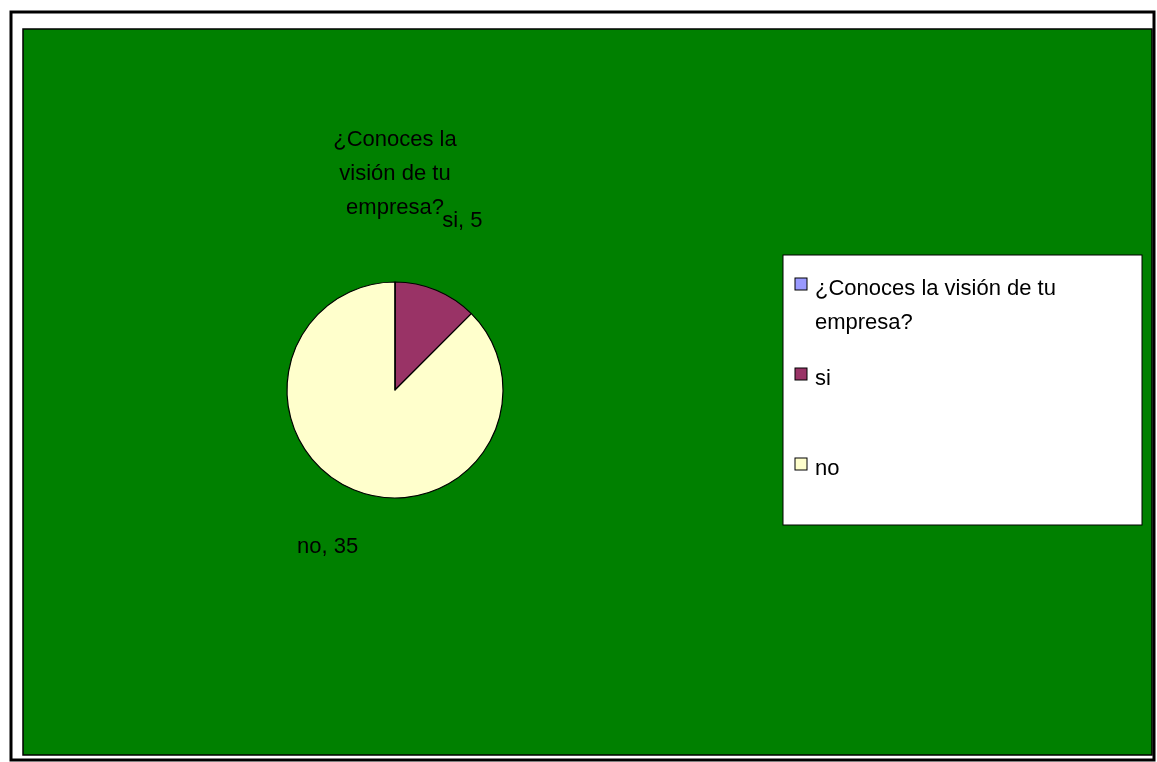 The image size is (1157, 762). What do you see at coordinates (935, 304) in the screenshot?
I see `legend-label: ¿Conoces la visión de tu empresa?` at bounding box center [935, 304].